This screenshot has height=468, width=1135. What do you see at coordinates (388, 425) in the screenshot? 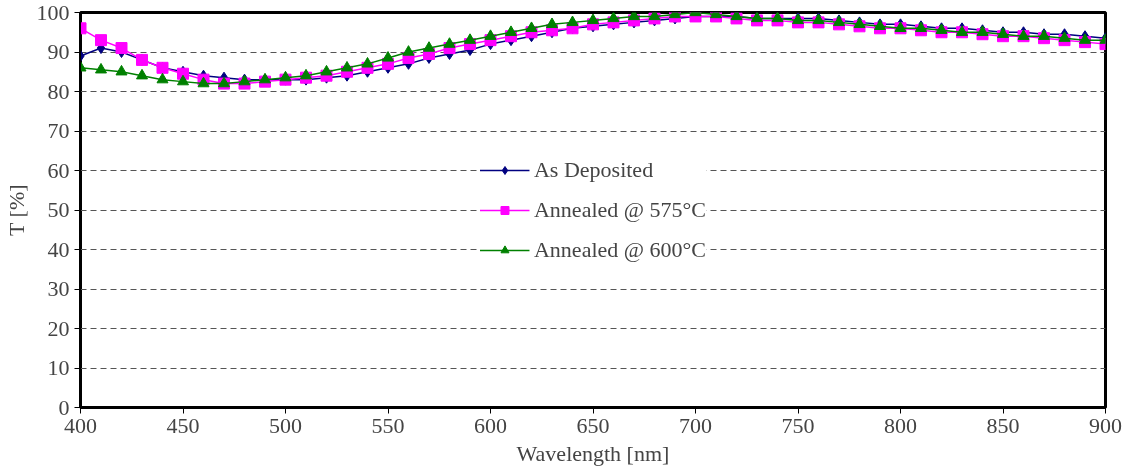
I see `x-tick-label: 550` at bounding box center [388, 425].